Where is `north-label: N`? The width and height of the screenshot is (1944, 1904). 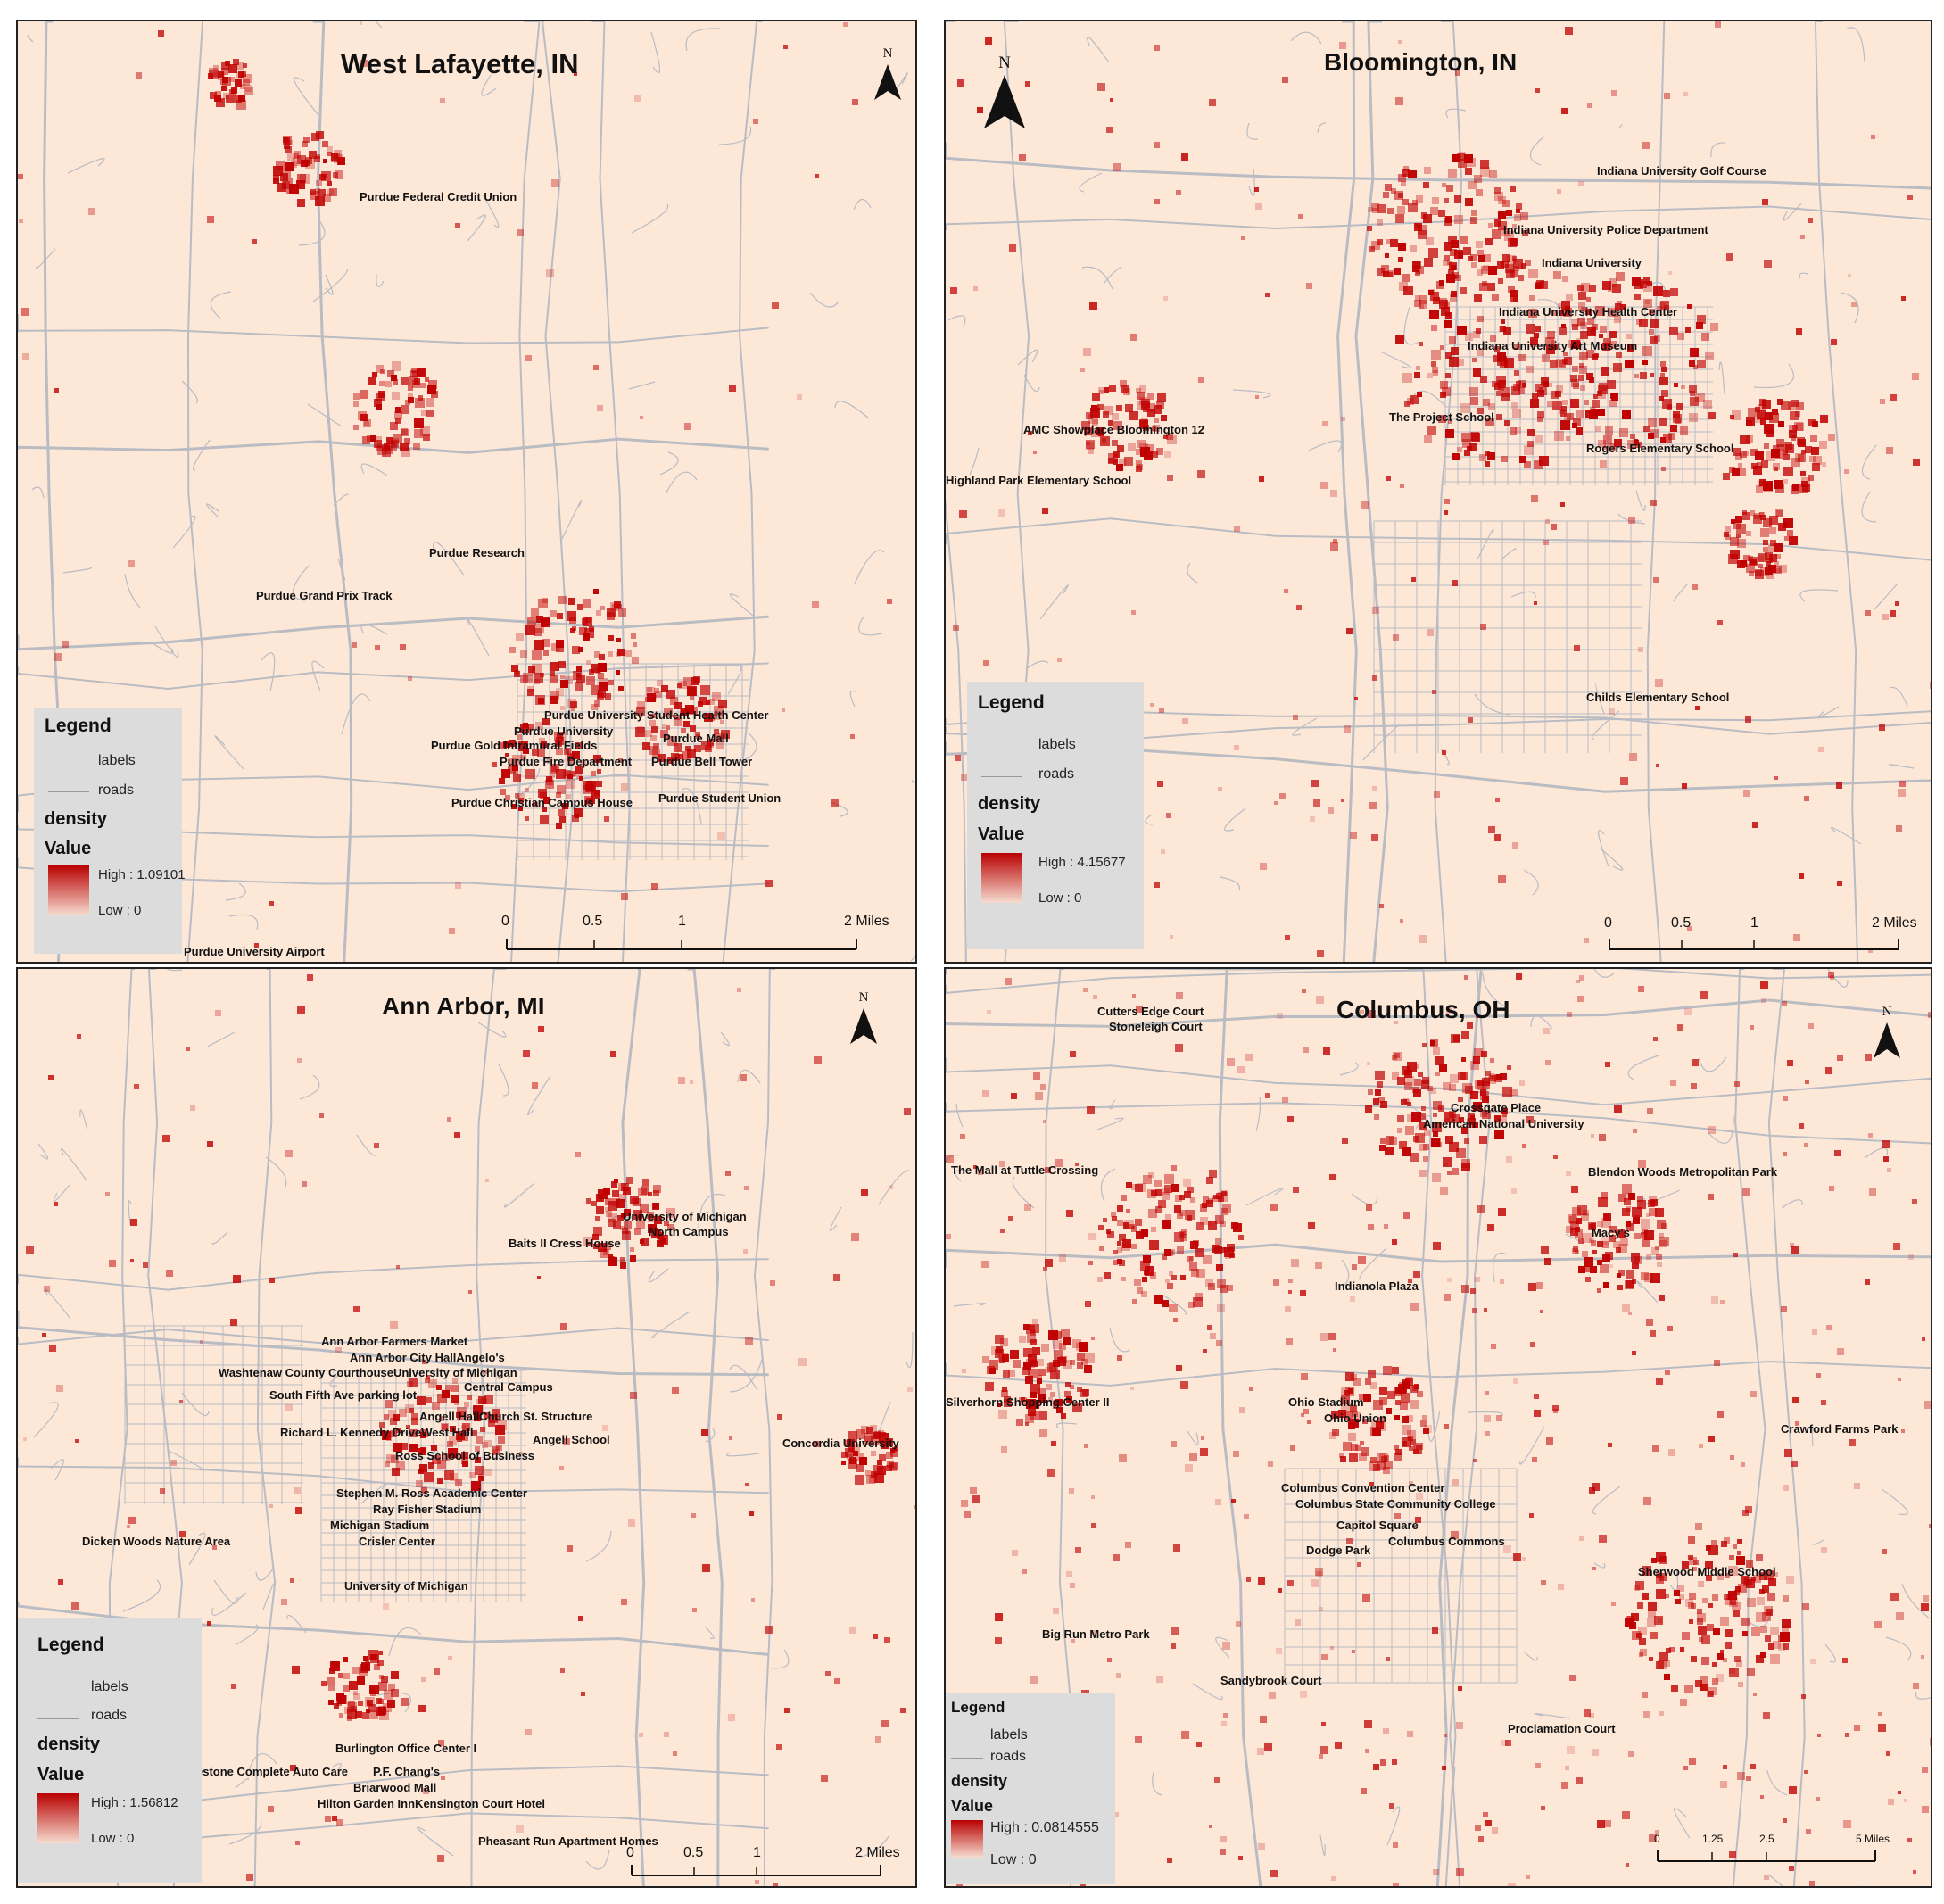
north-label: N is located at coordinates (1887, 1012).